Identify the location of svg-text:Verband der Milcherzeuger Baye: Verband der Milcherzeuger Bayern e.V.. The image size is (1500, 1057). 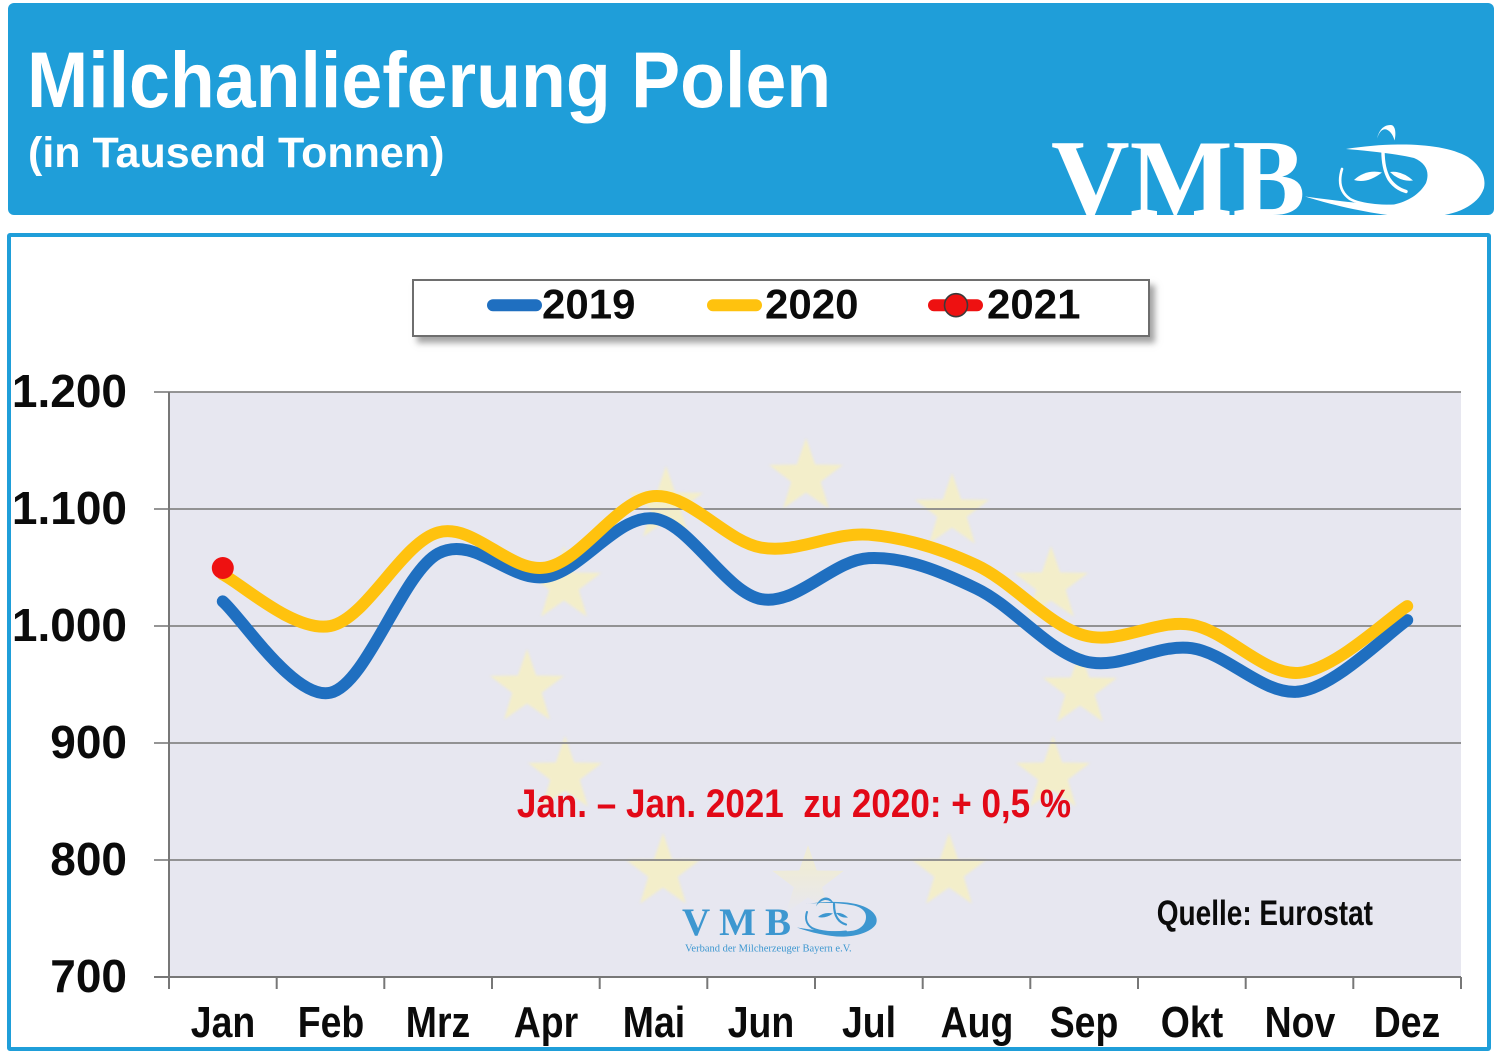
(768, 949).